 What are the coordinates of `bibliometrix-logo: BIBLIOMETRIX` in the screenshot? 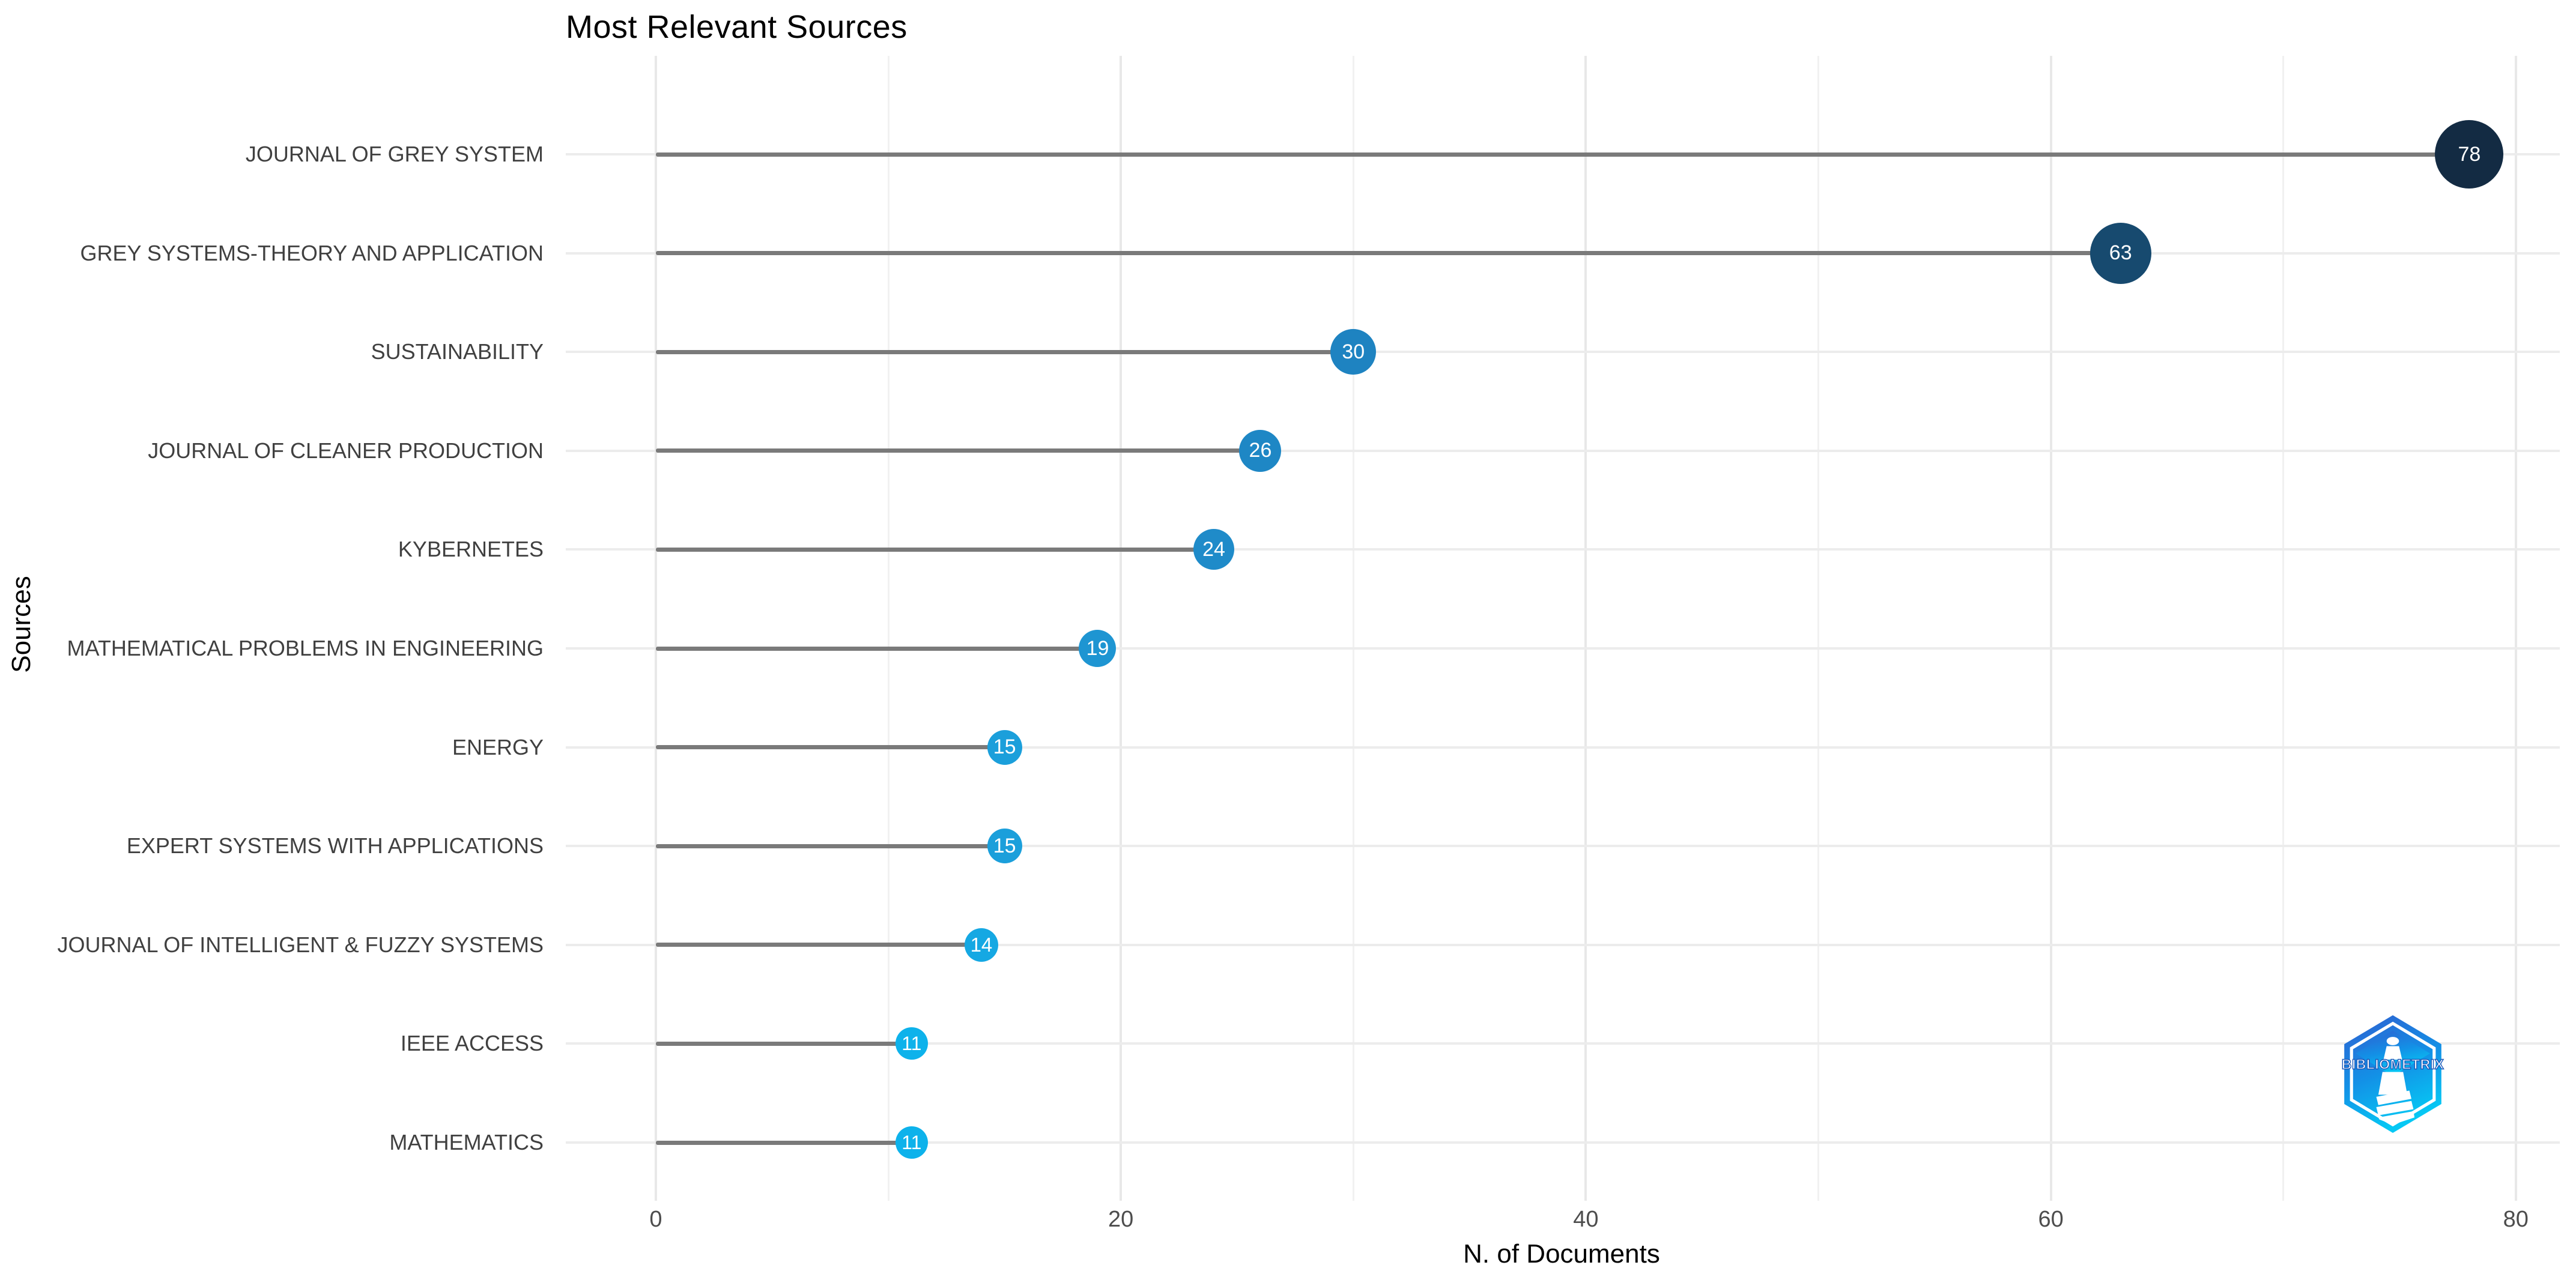 It's located at (2392, 1074).